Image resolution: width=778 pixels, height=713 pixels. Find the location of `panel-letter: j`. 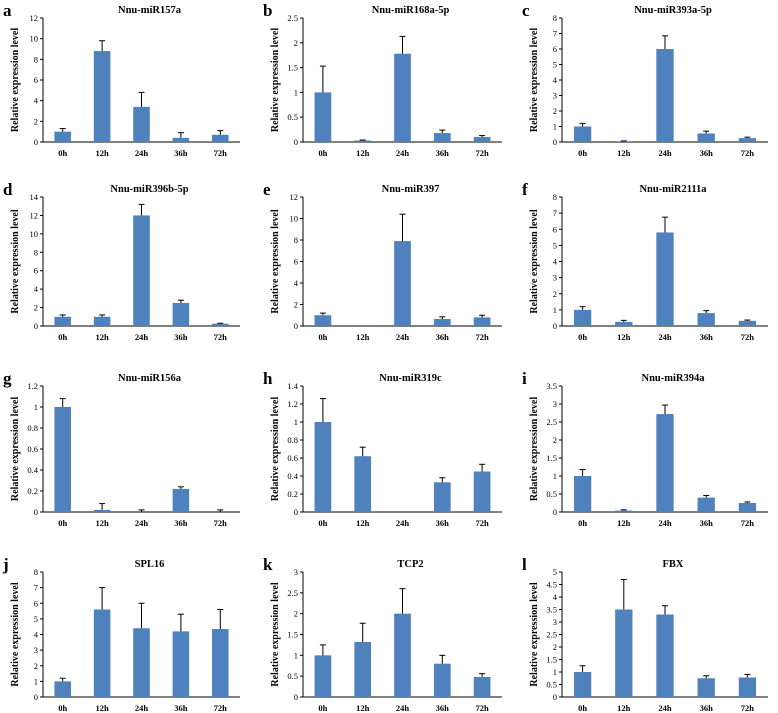

panel-letter: j is located at coordinates (5, 564).